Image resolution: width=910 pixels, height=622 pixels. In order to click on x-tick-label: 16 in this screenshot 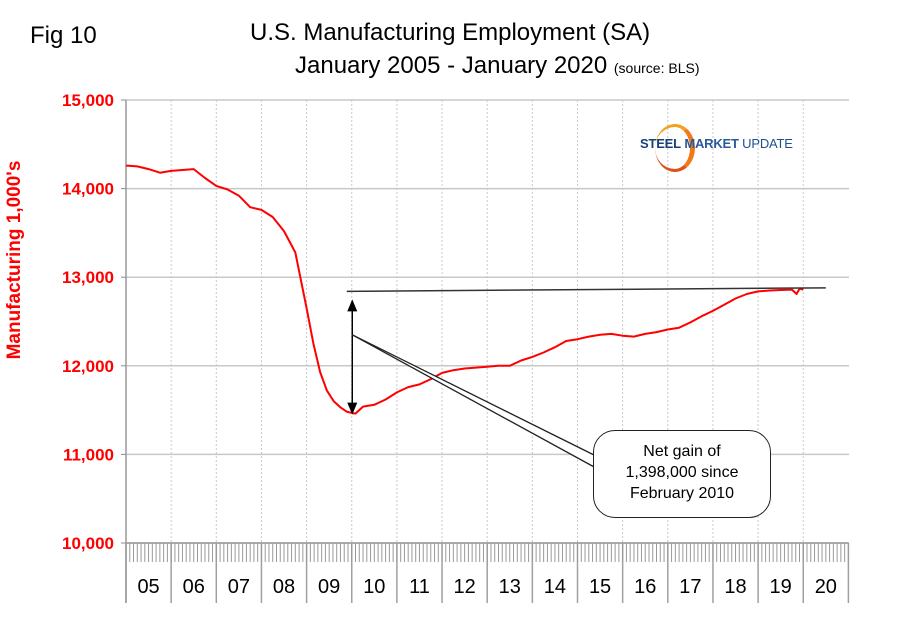, I will do `click(645, 587)`.